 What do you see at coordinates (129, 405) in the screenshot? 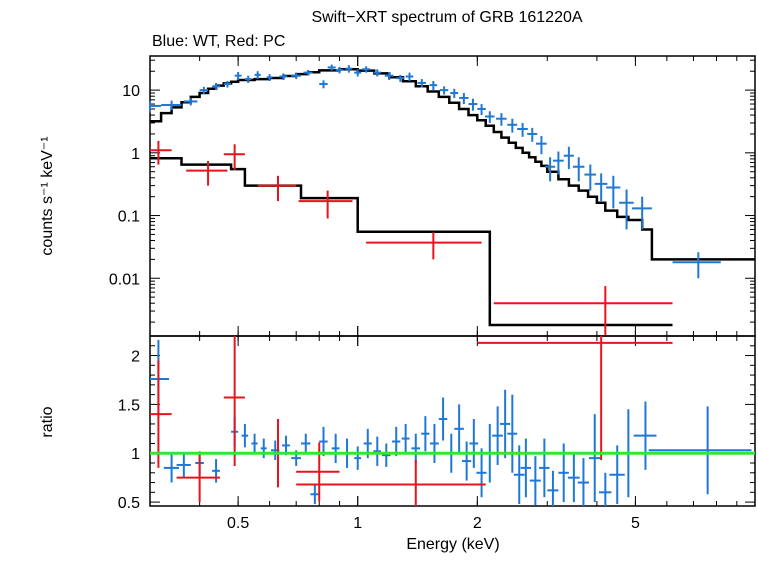
I see `y-tick-label: 1.5` at bounding box center [129, 405].